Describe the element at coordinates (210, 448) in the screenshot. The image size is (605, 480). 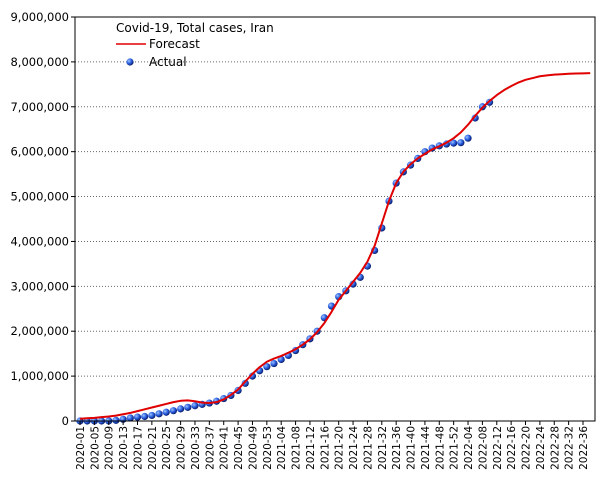
I see `x-tick-label: 2020-37` at that location.